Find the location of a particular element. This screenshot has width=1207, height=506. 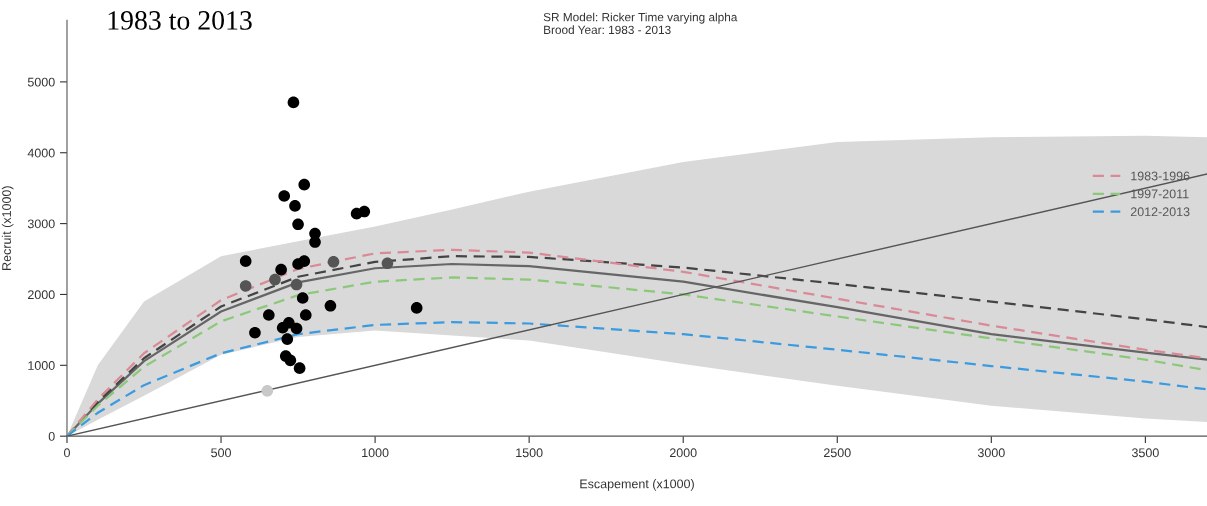

y-tick-label: 4000 is located at coordinates (41, 153).